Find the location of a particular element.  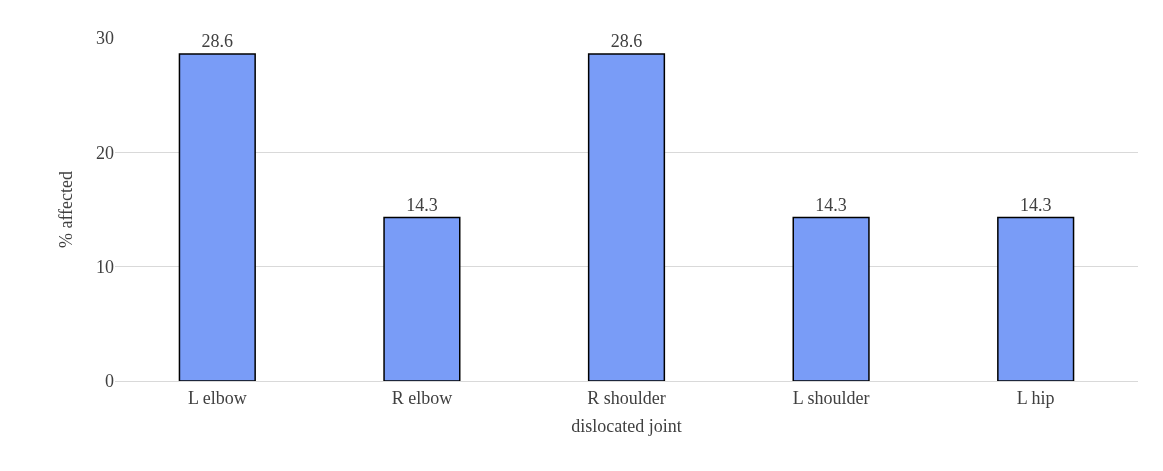

x-tick-label: R elbow is located at coordinates (422, 397).